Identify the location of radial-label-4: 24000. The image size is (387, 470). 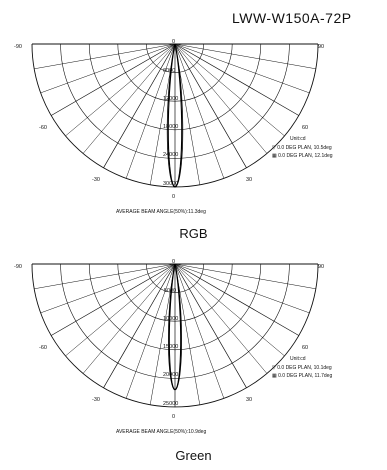
(170, 155).